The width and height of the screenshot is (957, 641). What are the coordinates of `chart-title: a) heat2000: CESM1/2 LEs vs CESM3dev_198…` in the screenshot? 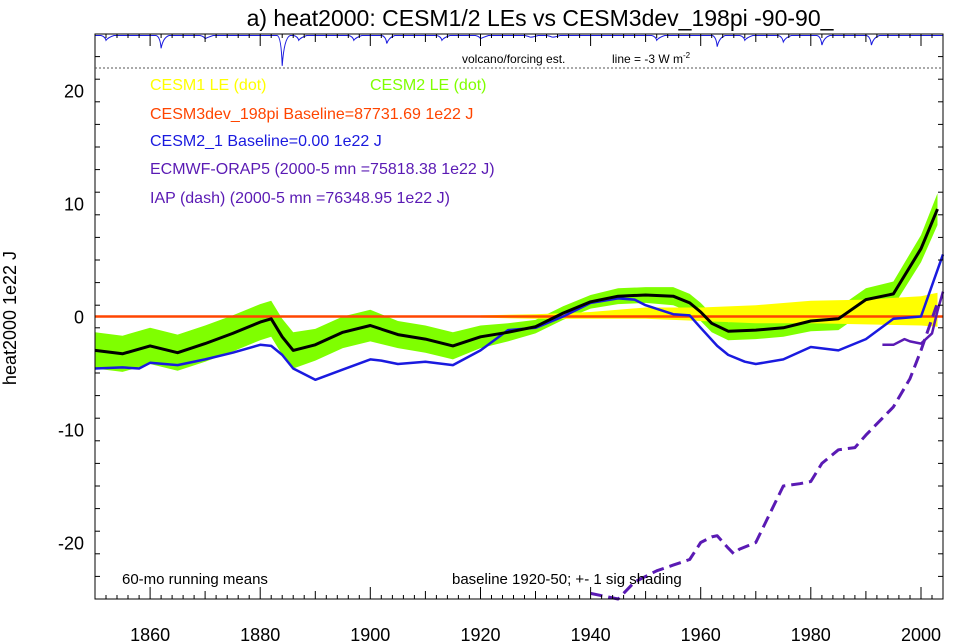 It's located at (541, 18).